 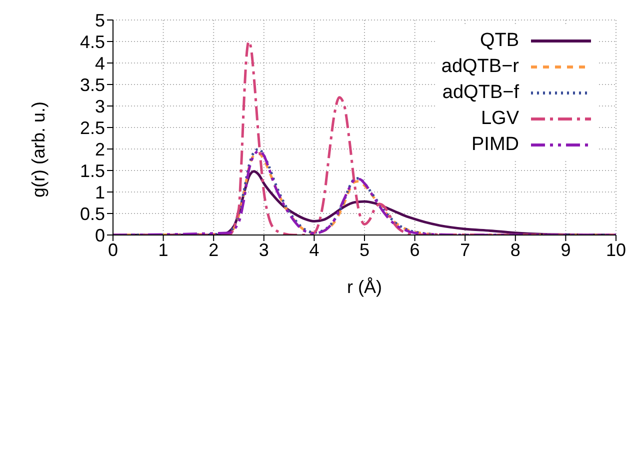 I want to click on legend-label: PIMD, so click(x=495, y=145).